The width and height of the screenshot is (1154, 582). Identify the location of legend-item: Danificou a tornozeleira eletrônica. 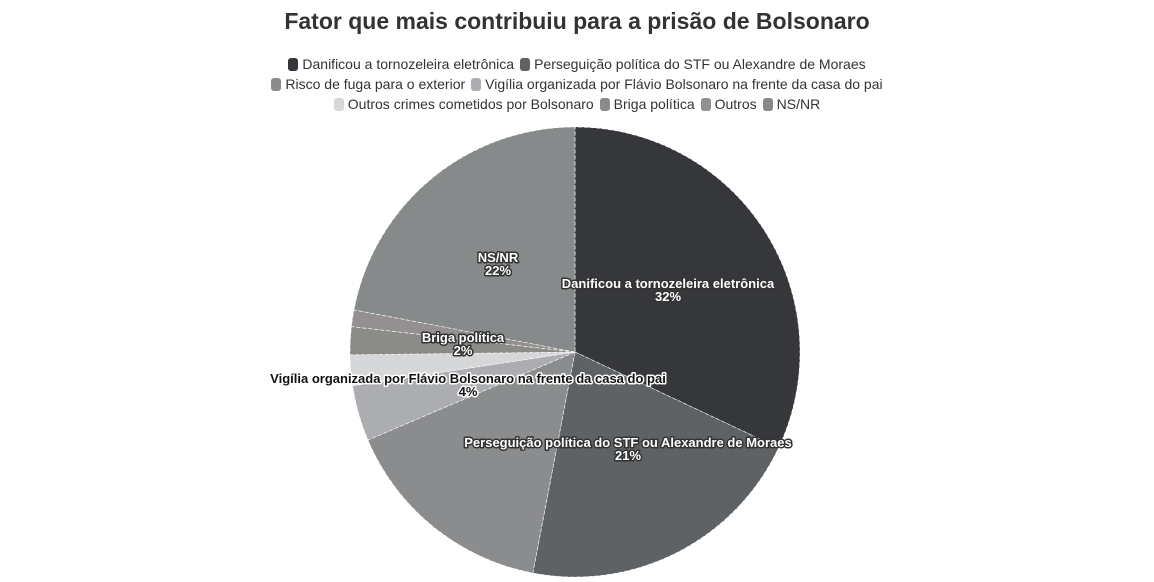
(401, 64).